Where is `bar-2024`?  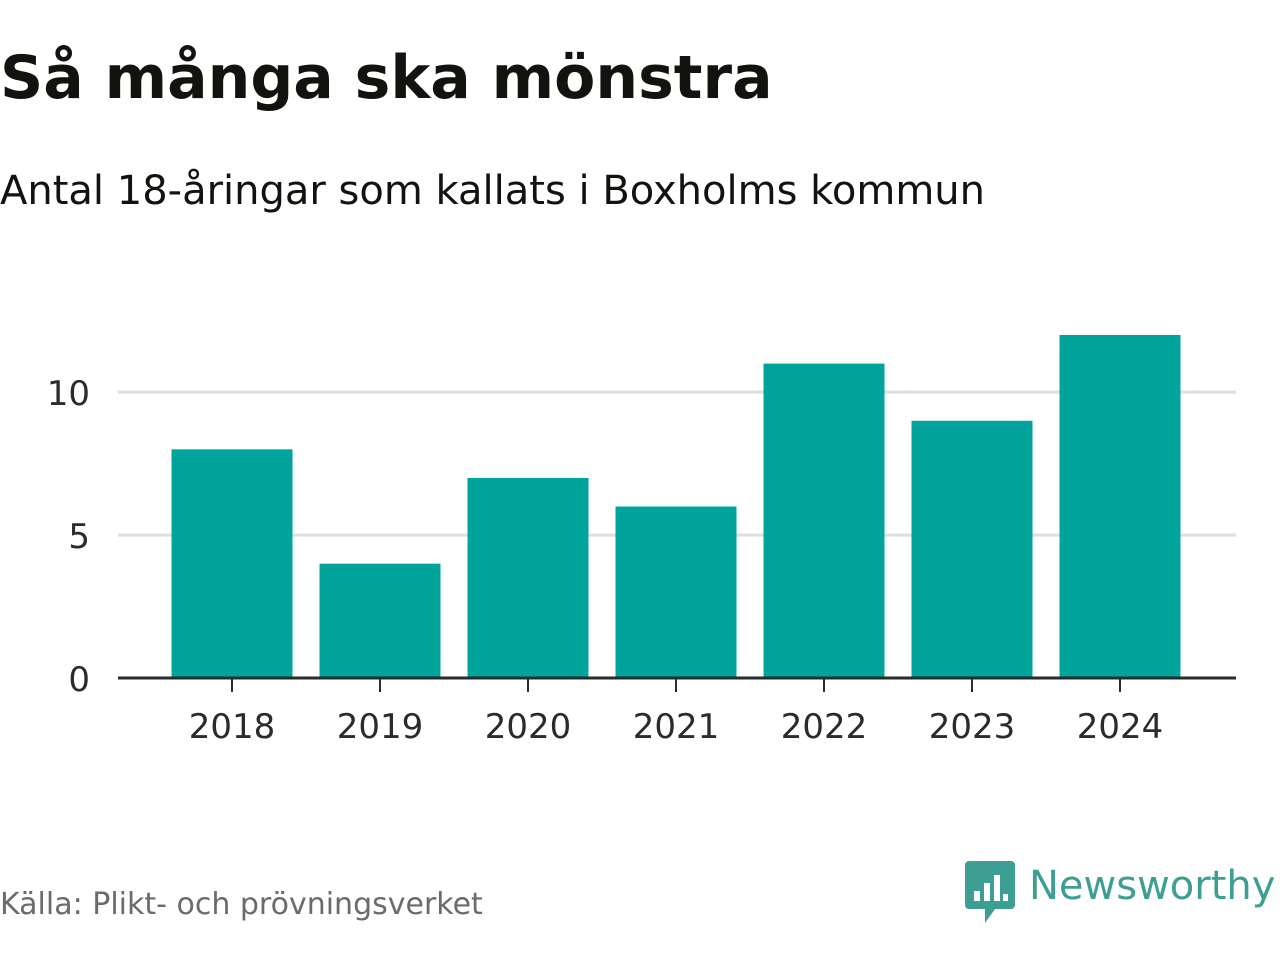
bar-2024 is located at coordinates (1120, 506).